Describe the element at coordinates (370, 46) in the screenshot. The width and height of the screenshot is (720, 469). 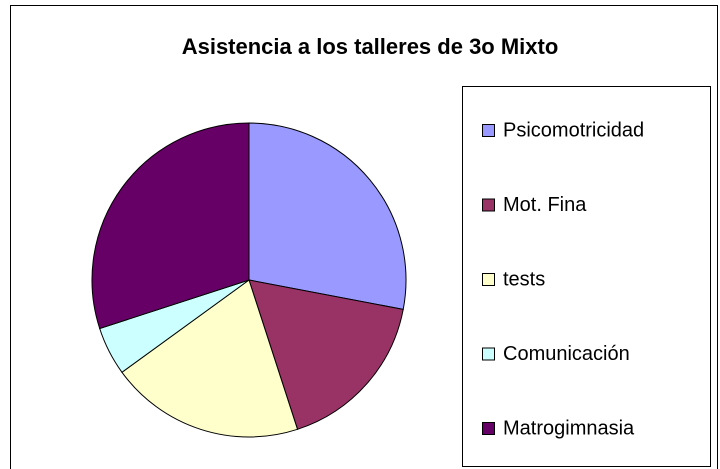
I see `chart-title: Asistencia a los talleres de 3o Mixto` at that location.